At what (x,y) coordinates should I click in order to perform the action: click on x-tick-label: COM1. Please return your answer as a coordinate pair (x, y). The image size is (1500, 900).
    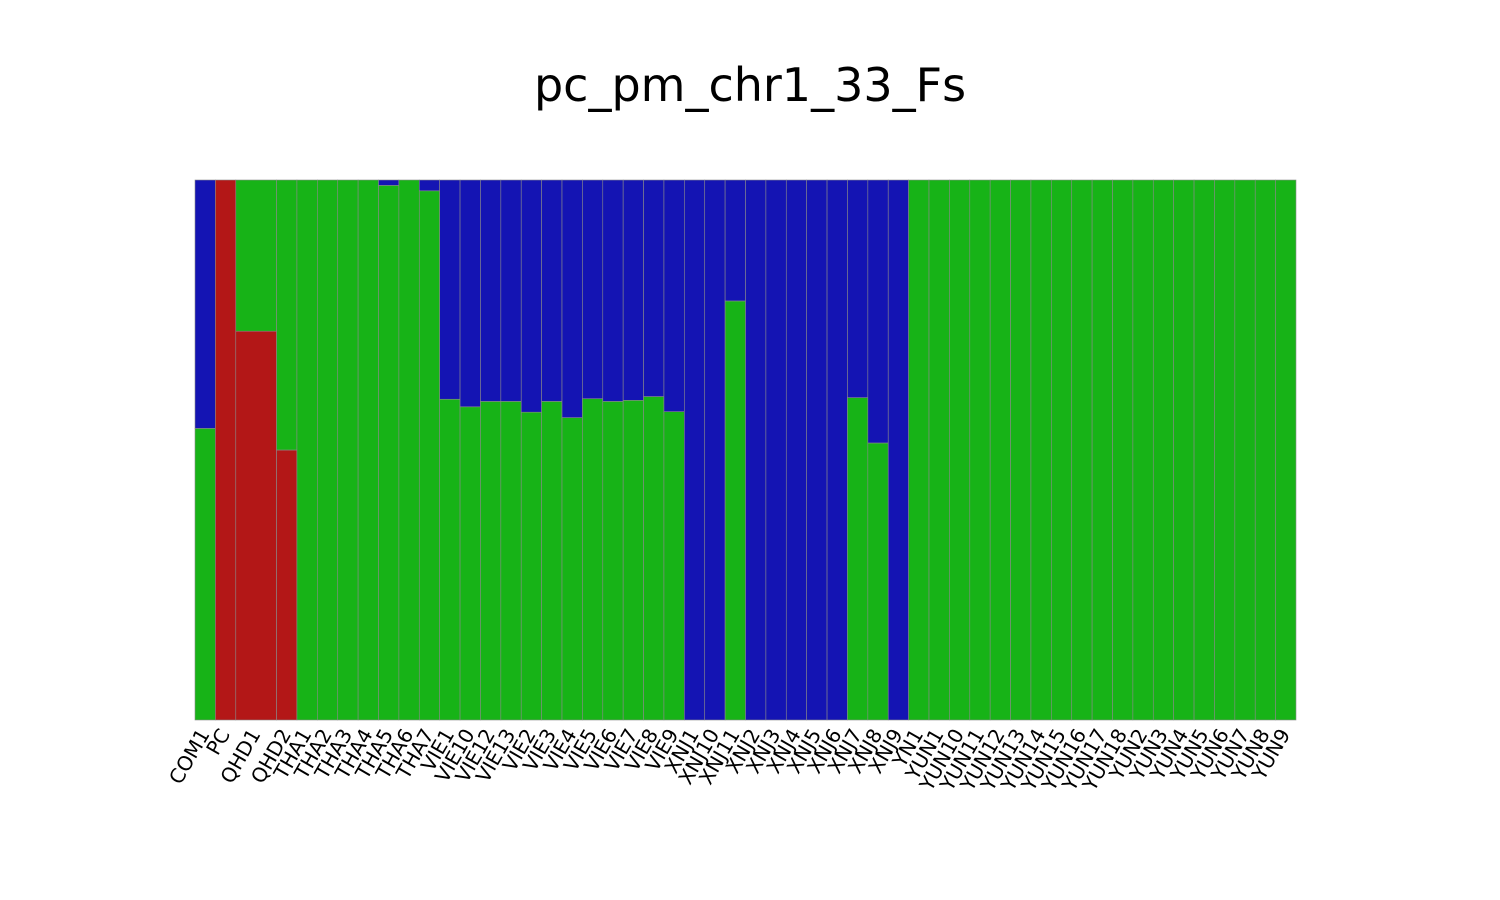
    Looking at the image, I should click on (189, 757).